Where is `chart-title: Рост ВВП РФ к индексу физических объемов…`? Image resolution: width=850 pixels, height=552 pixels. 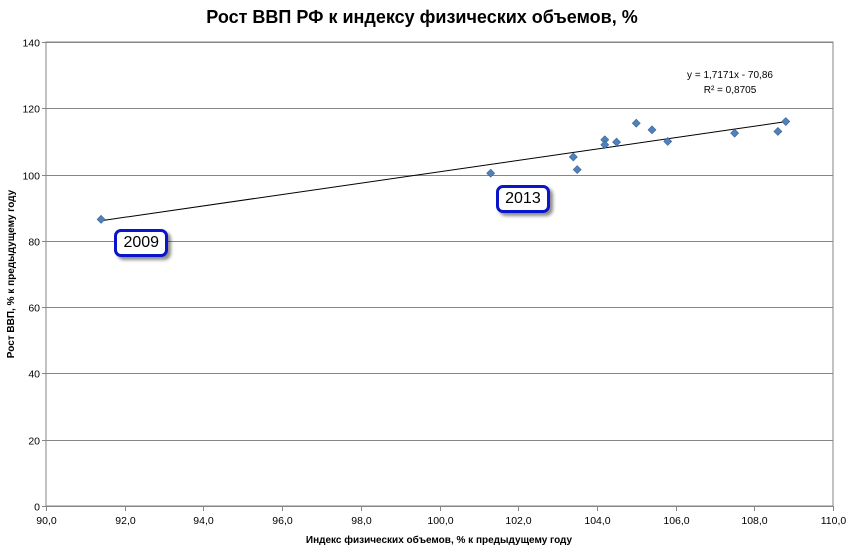 chart-title: Рост ВВП РФ к индексу физических объемов… is located at coordinates (421, 17).